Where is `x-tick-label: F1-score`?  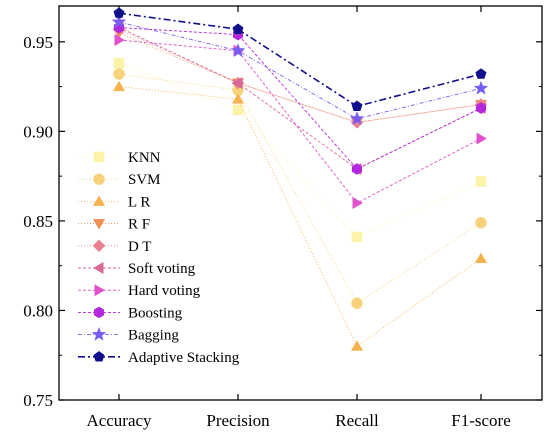 x-tick-label: F1-score is located at coordinates (480, 420).